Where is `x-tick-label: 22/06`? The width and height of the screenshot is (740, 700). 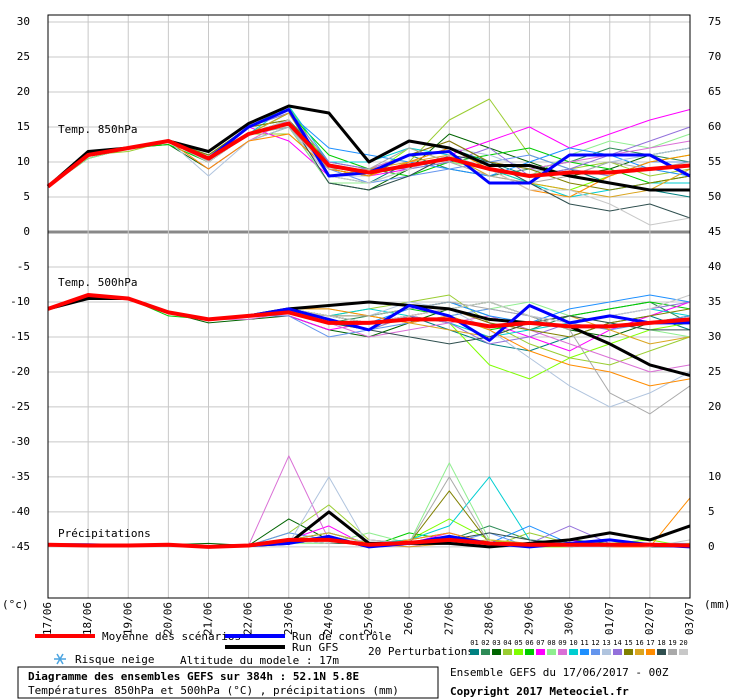
x-tick-label: 22/06 is located at coordinates (248, 618).